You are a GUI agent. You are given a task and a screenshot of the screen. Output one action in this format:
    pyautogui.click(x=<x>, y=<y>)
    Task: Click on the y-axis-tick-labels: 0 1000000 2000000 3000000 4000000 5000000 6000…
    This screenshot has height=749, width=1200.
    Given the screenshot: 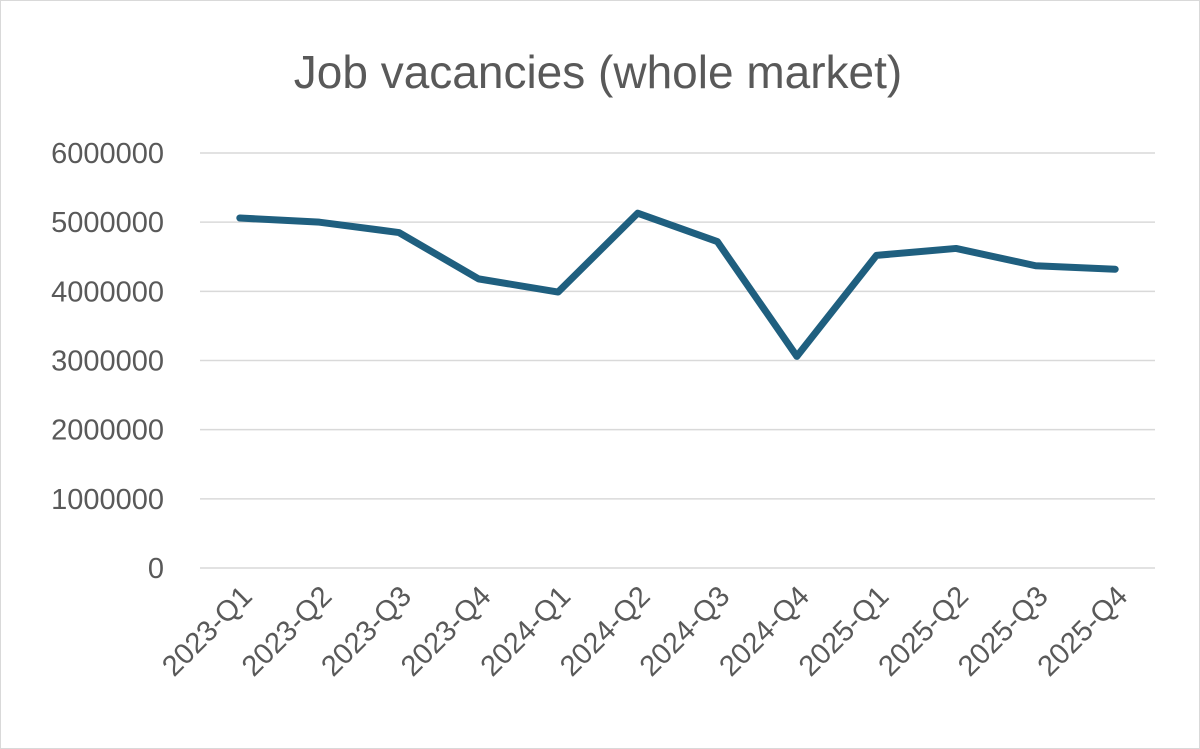 What is the action you would take?
    pyautogui.click(x=107, y=361)
    